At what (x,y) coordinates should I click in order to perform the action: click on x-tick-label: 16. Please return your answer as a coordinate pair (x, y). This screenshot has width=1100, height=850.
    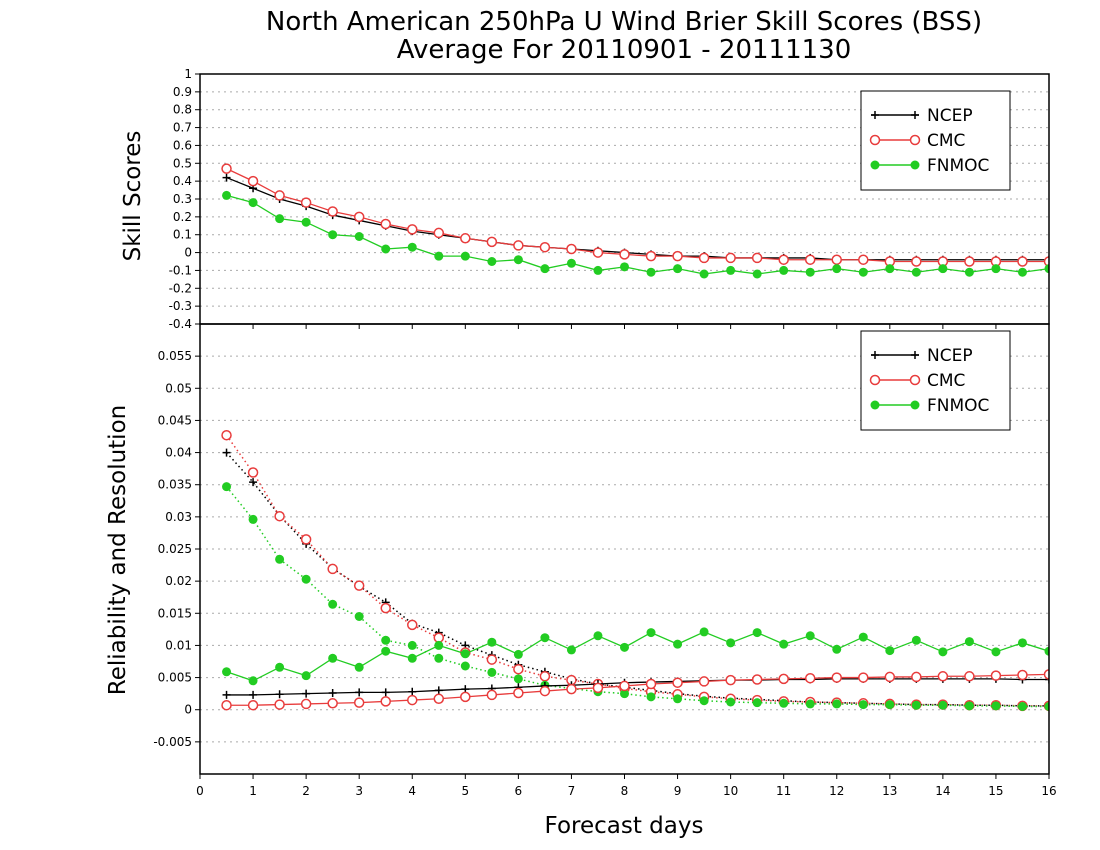
    Looking at the image, I should click on (1048, 791).